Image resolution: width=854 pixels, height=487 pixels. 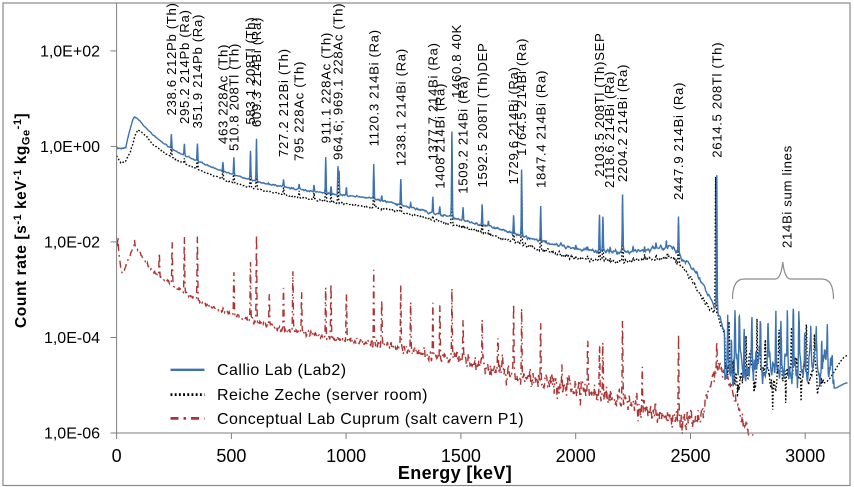 What do you see at coordinates (373, 87) in the screenshot?
I see `svg-text: 1120.3 214Bi (Ra)` at bounding box center [373, 87].